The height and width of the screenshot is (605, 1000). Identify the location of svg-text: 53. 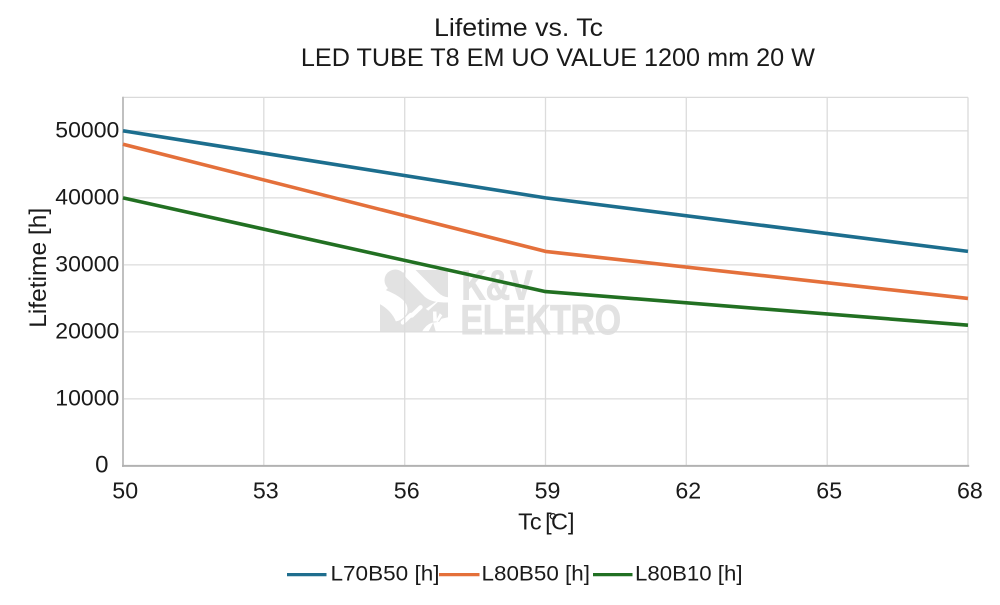
(266, 490).